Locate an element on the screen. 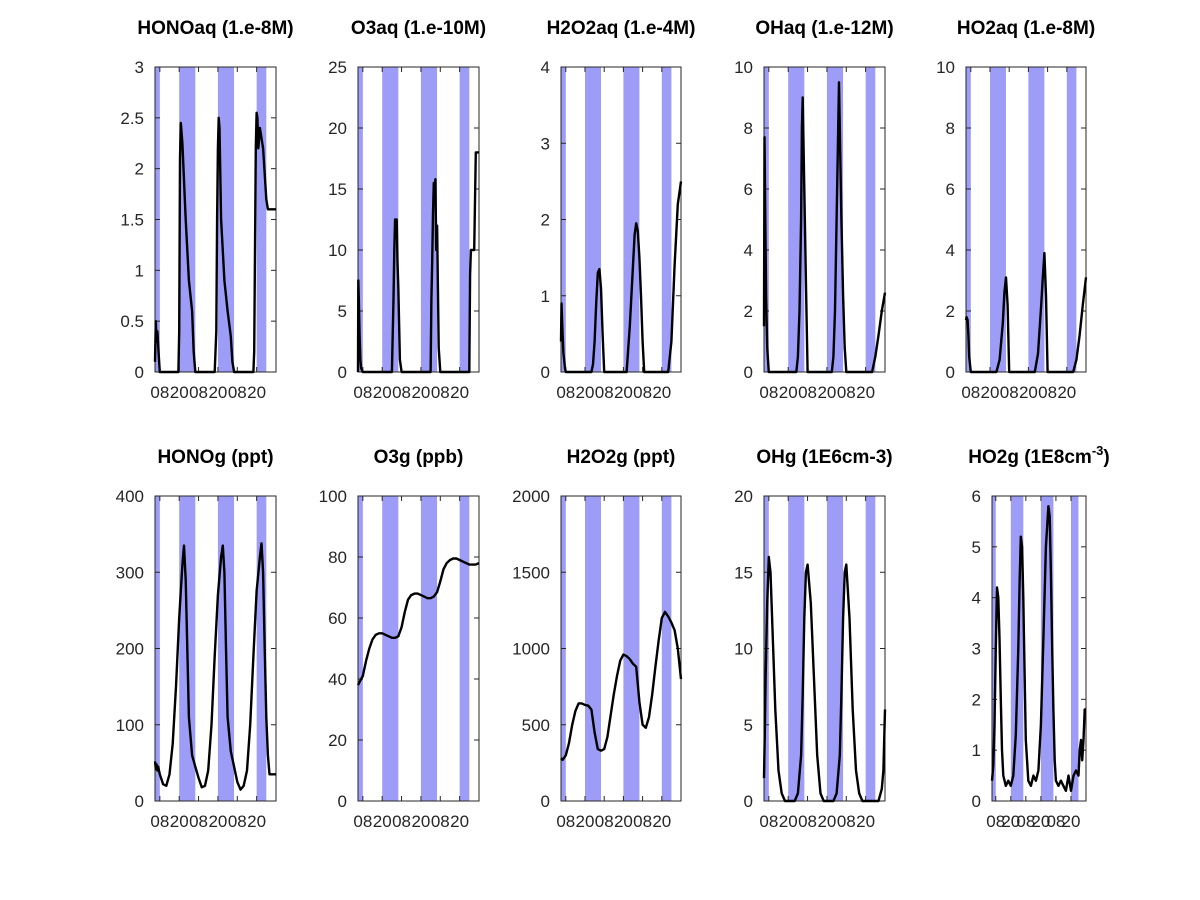 This screenshot has height=900, width=1200. subplot-title: OHaq (1.e-12M) is located at coordinates (824, 28).